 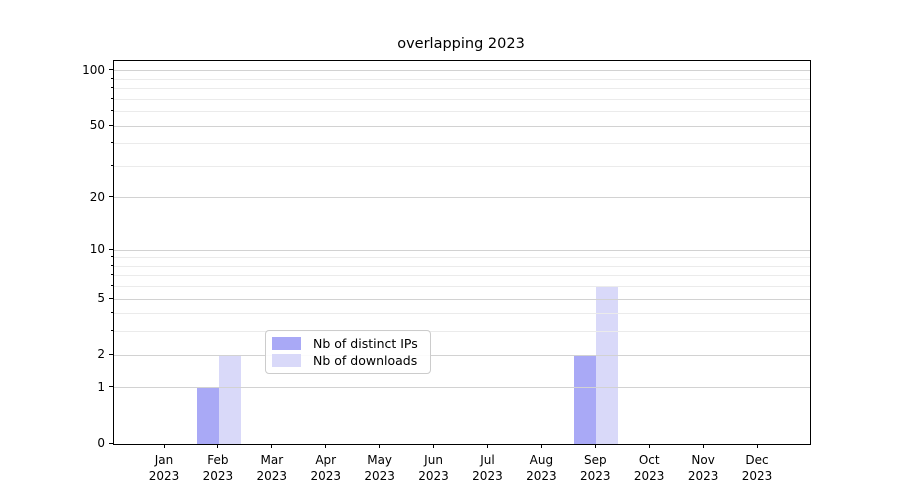 I want to click on x-tick-label: Jun 2023, so click(x=433, y=468).